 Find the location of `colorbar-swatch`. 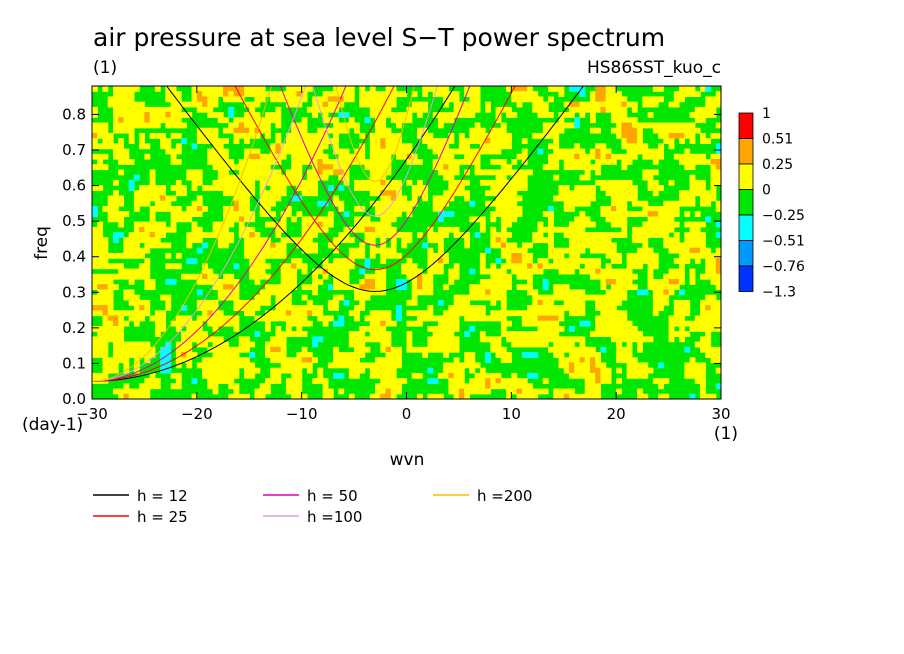

colorbar-swatch is located at coordinates (746, 278).